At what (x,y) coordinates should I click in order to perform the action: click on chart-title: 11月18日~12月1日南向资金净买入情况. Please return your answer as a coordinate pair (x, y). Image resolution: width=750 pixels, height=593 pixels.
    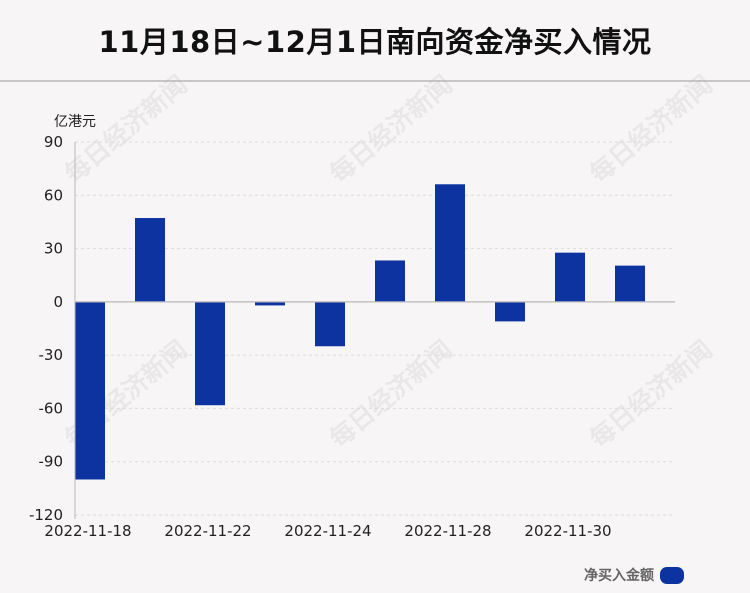
    Looking at the image, I should click on (375, 42).